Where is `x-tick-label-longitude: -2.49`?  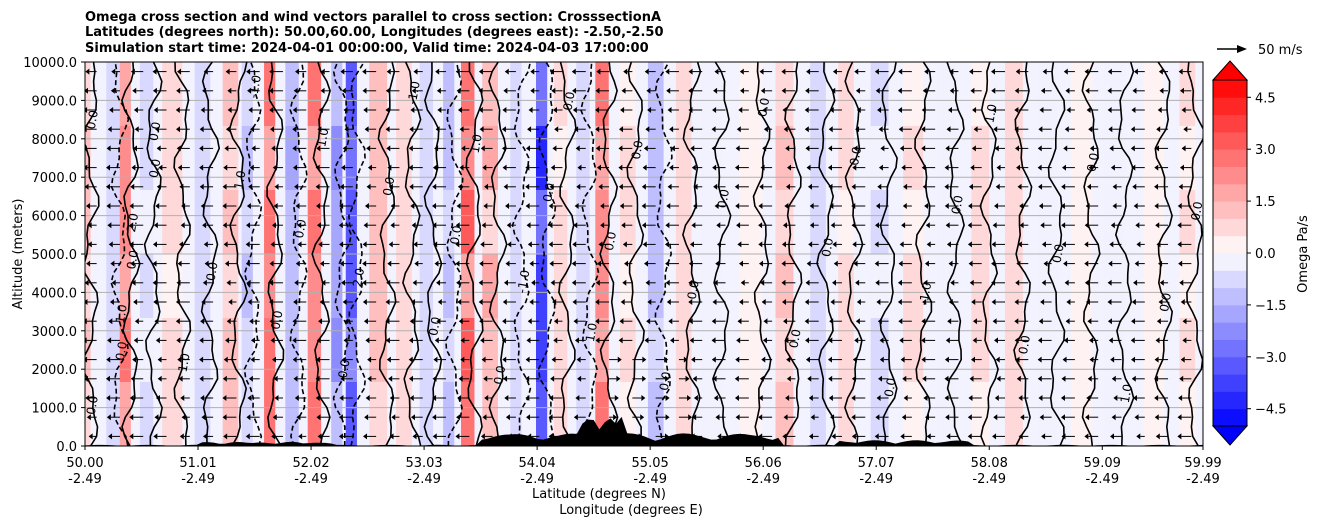 x-tick-label-longitude: -2.49 is located at coordinates (1102, 479).